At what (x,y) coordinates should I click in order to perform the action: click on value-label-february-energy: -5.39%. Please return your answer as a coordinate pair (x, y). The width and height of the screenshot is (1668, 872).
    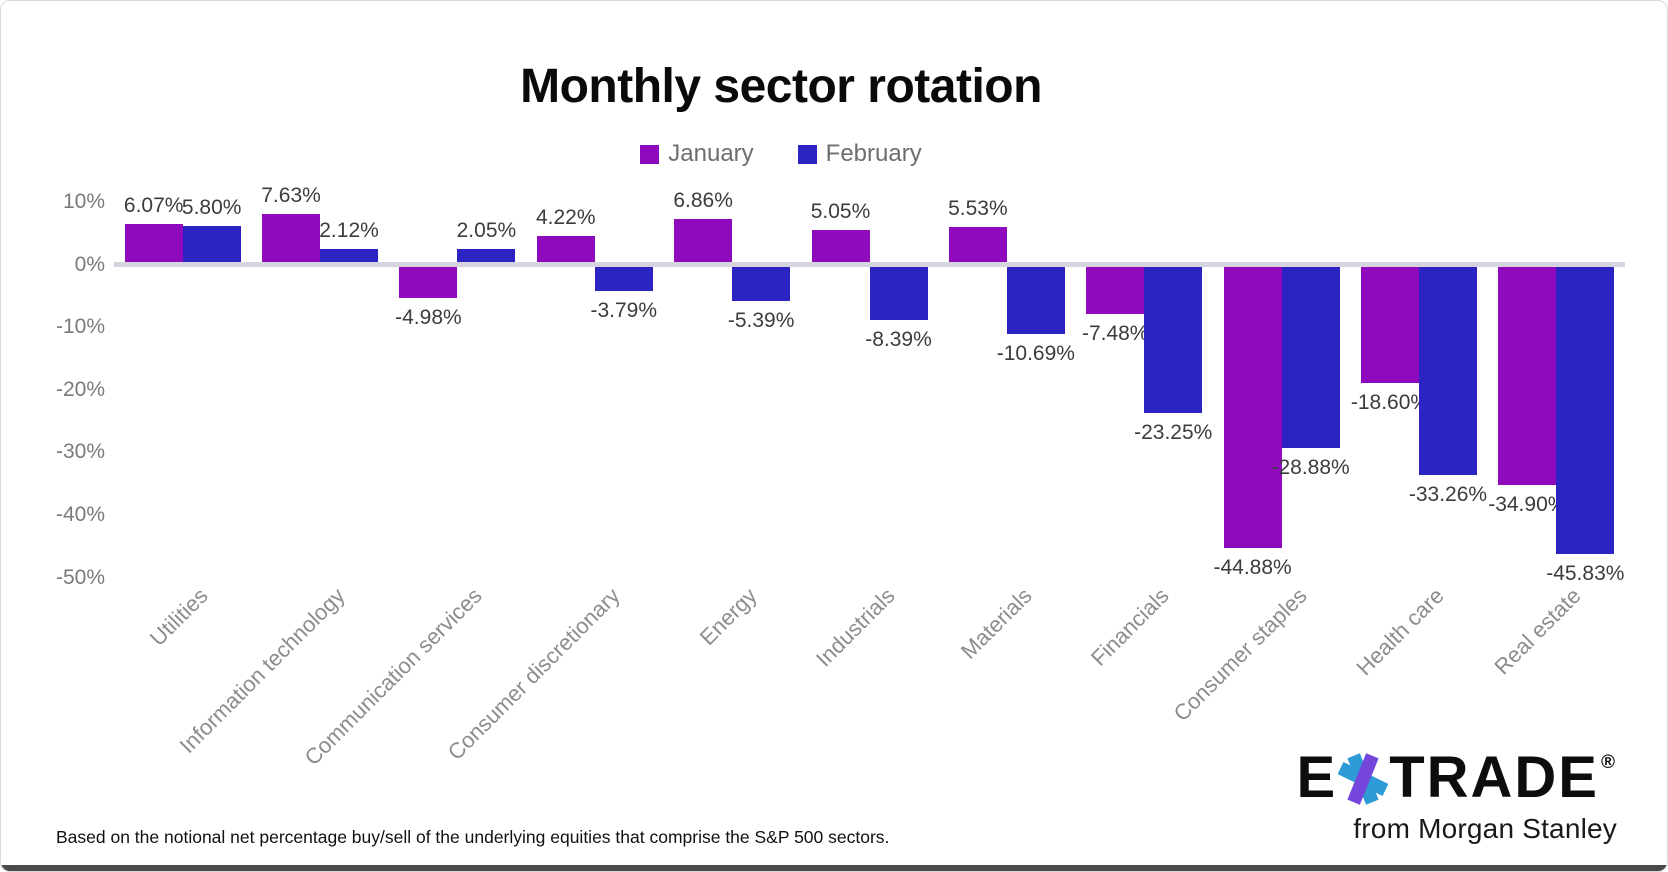
    Looking at the image, I should click on (761, 320).